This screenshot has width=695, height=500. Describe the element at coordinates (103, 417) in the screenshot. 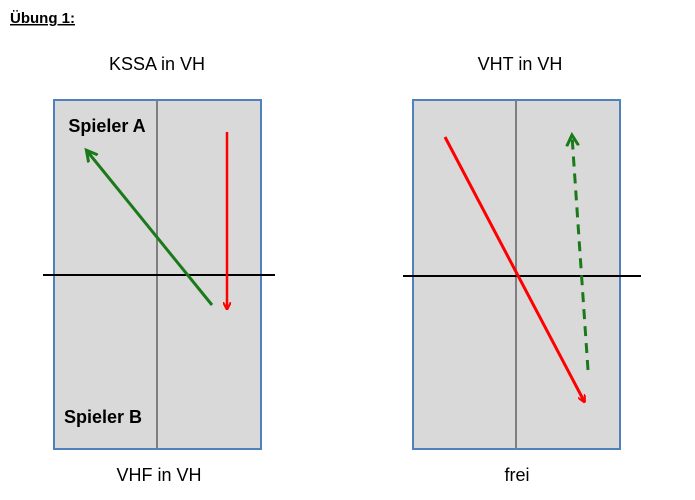

I see `player-label: Spieler B` at that location.